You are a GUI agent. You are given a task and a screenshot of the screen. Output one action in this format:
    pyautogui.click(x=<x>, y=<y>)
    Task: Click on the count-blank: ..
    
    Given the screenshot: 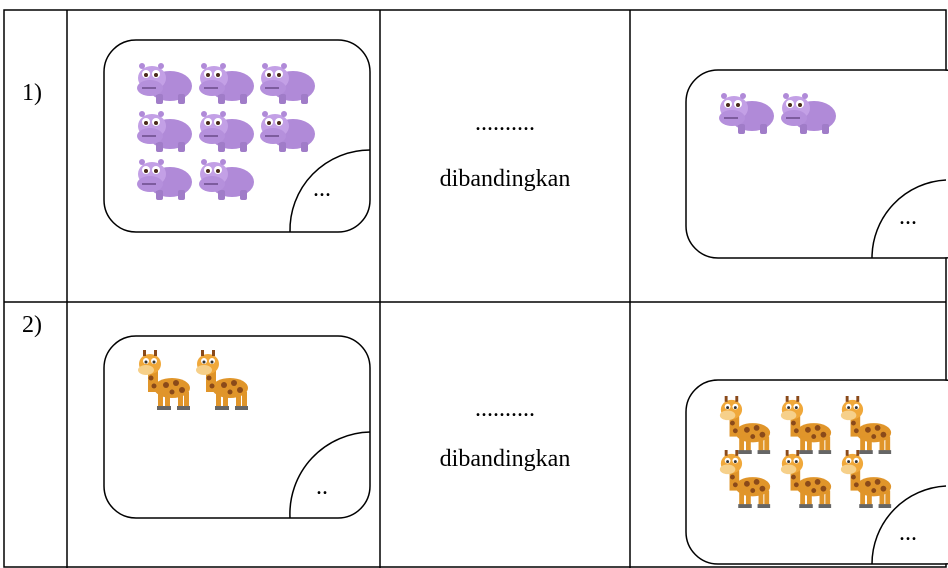 What is the action you would take?
    pyautogui.click(x=322, y=487)
    